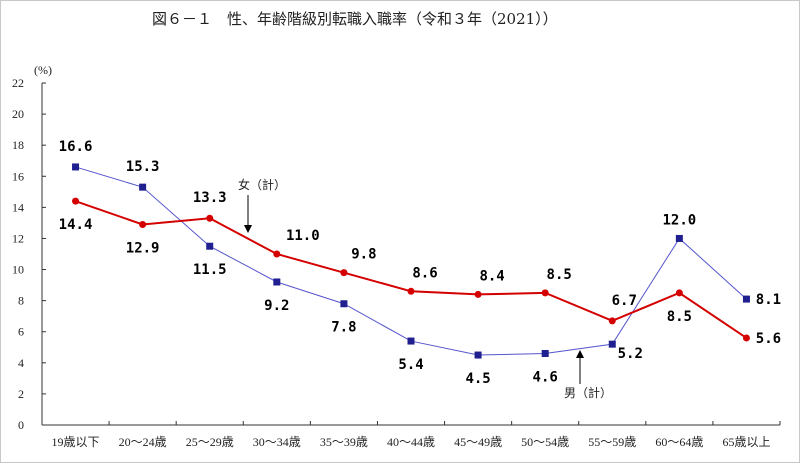  Describe the element at coordinates (21, 363) in the screenshot. I see `y-tick-label: 4` at that location.